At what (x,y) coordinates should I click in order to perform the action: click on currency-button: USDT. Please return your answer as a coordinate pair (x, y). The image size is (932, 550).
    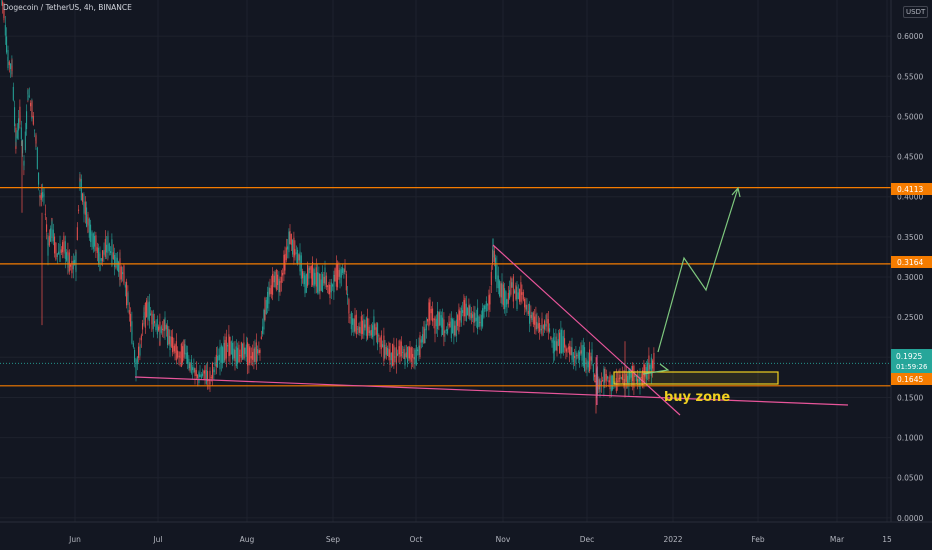
    Looking at the image, I should click on (916, 12).